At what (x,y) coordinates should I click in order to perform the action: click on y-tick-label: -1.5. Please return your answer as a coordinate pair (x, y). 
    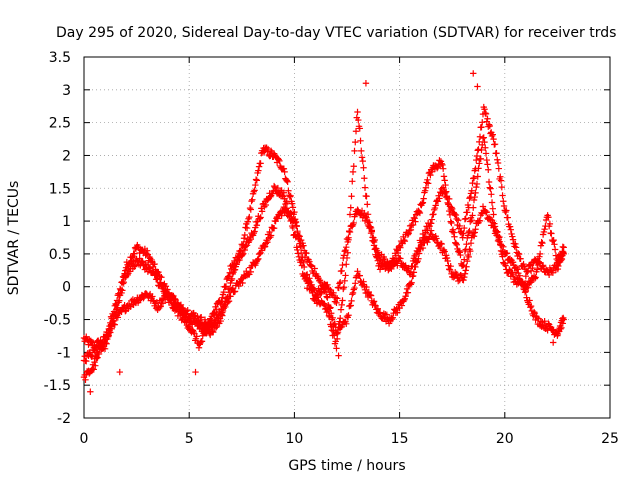
    Looking at the image, I should click on (57, 386).